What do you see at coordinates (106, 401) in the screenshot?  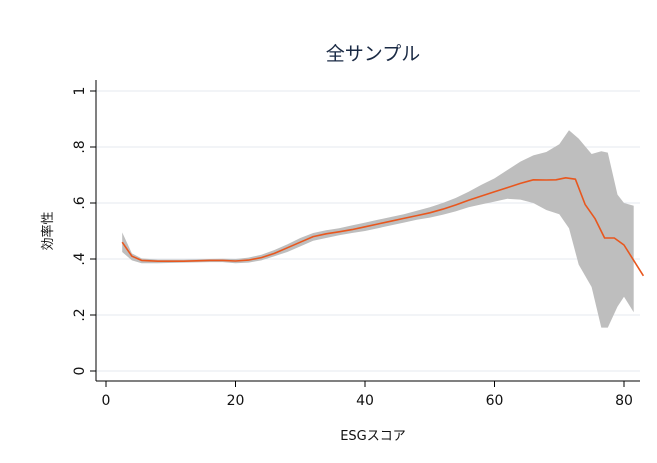 I see `x-tick-label: 0` at bounding box center [106, 401].